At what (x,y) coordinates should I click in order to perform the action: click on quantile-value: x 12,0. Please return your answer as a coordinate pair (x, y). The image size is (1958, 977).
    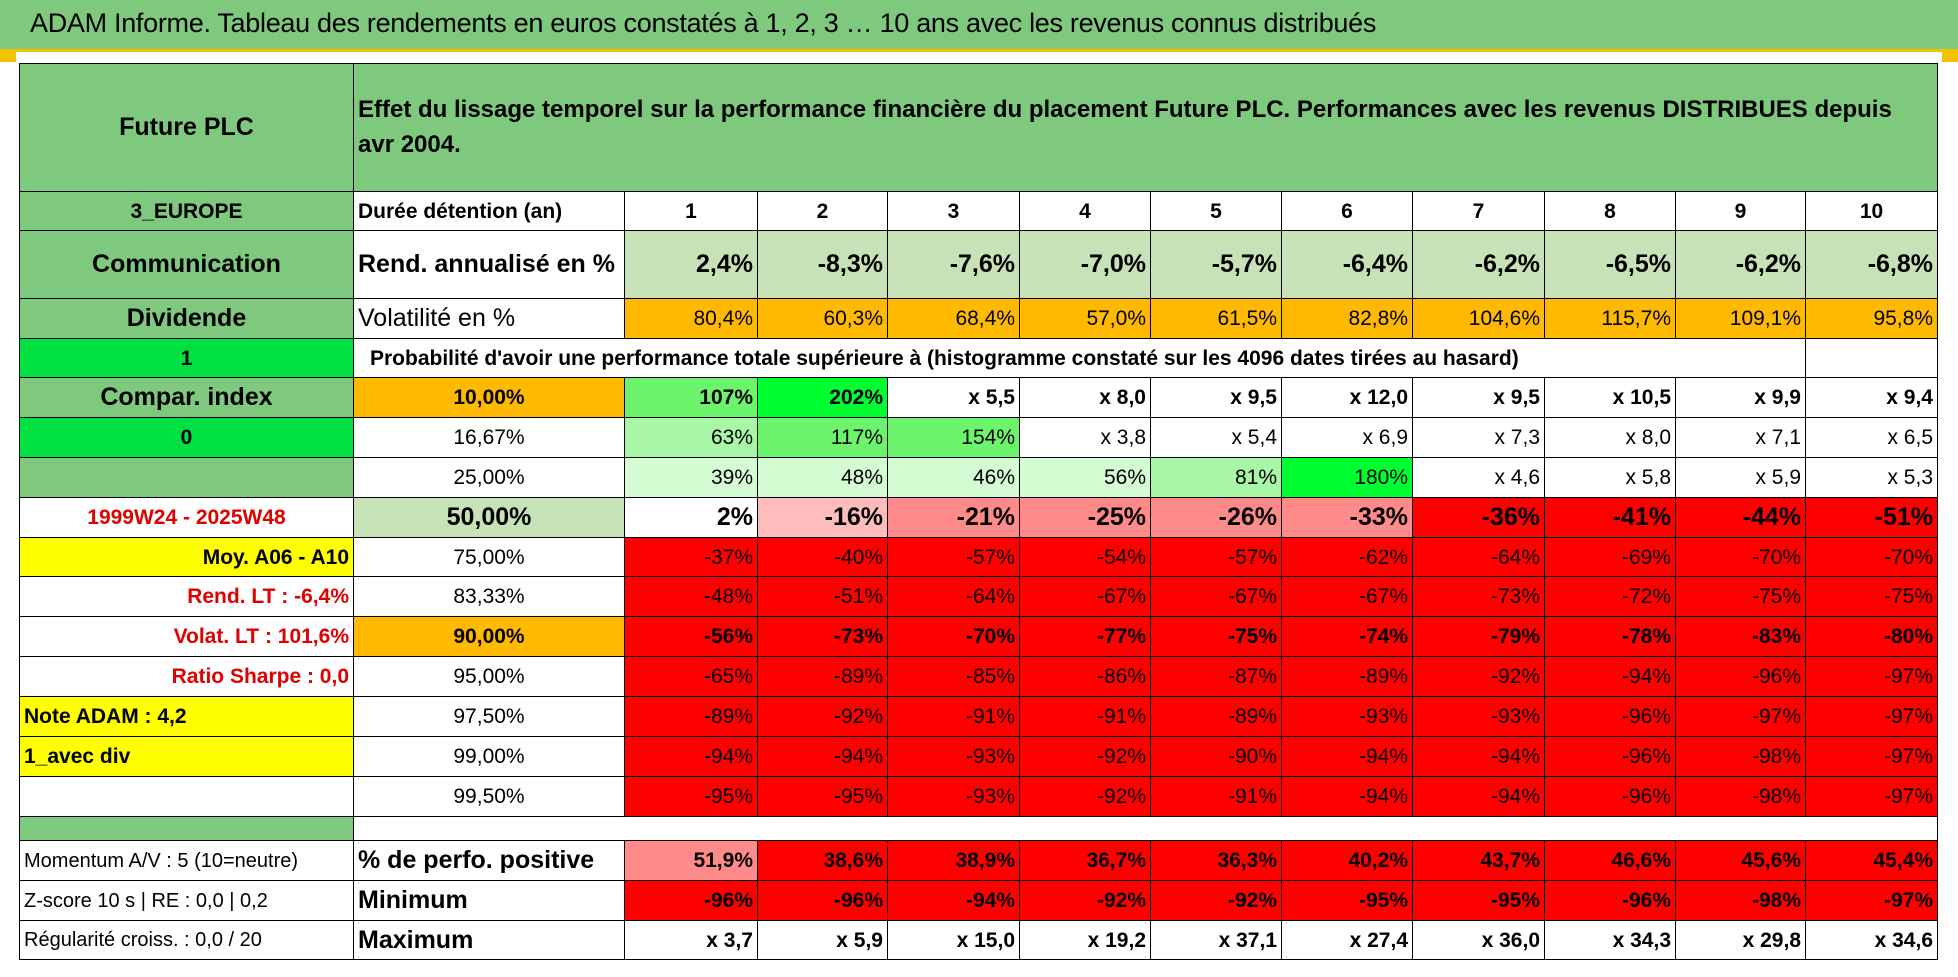
    Looking at the image, I should click on (1347, 397).